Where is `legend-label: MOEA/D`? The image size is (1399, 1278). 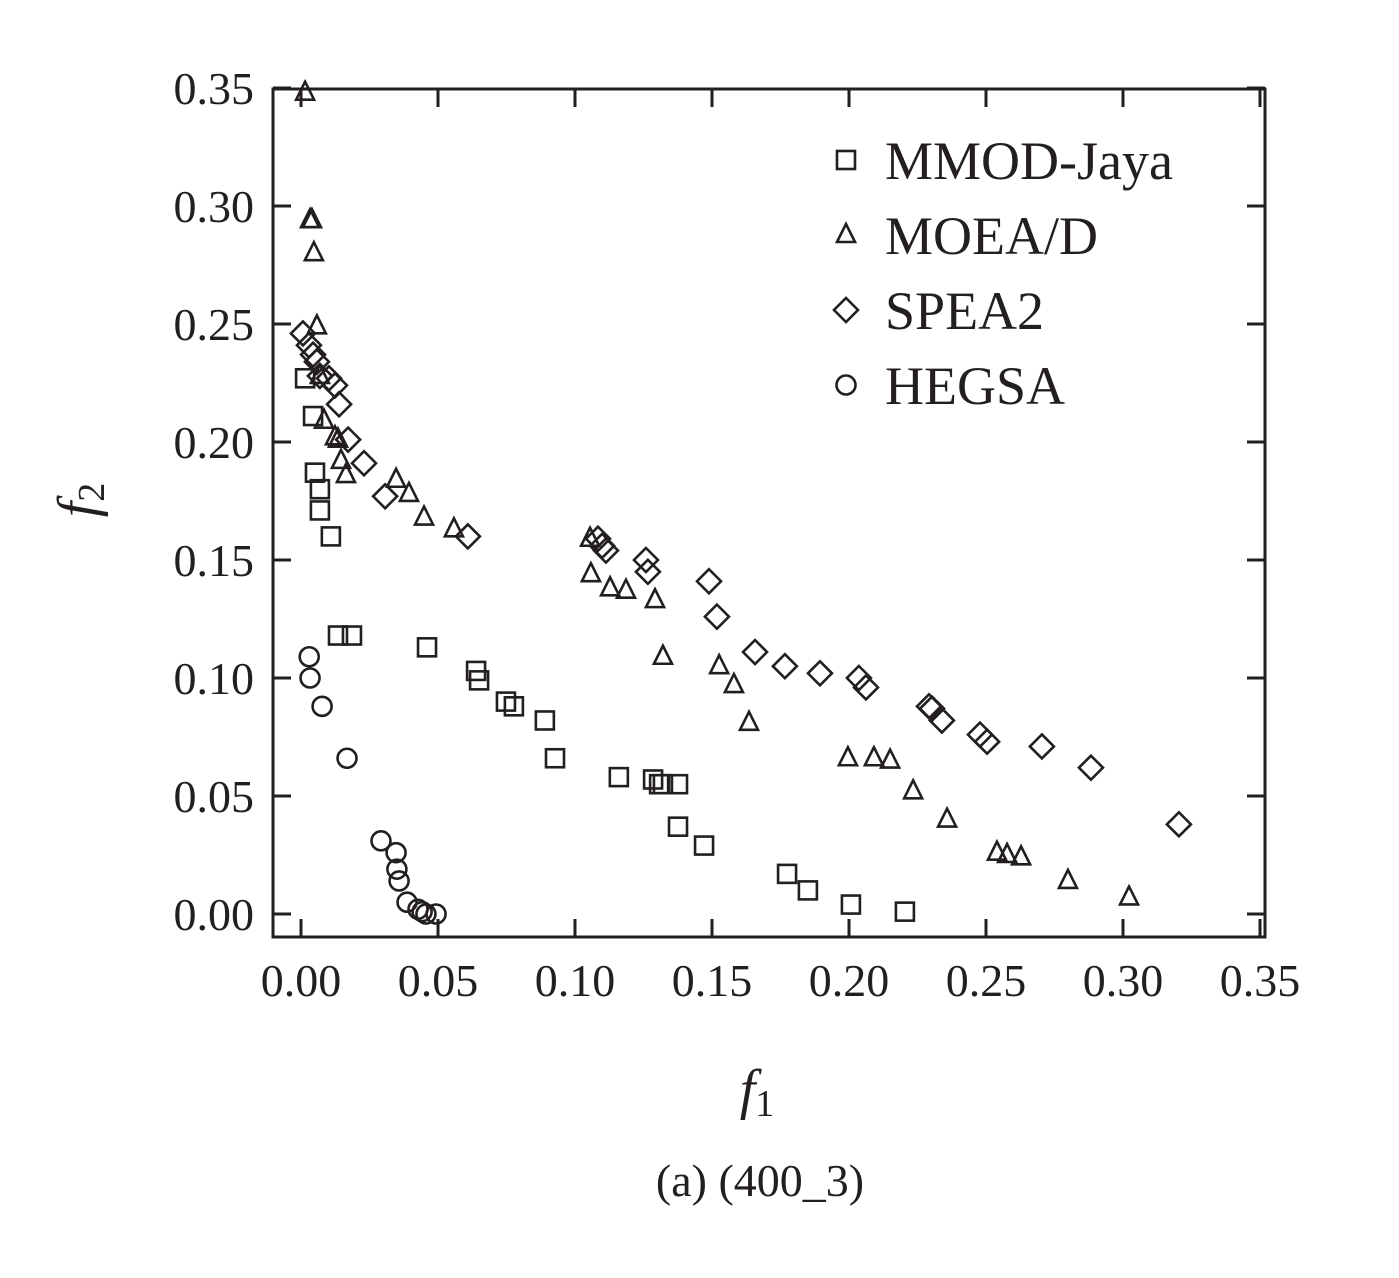 legend-label: MOEA/D is located at coordinates (991, 236).